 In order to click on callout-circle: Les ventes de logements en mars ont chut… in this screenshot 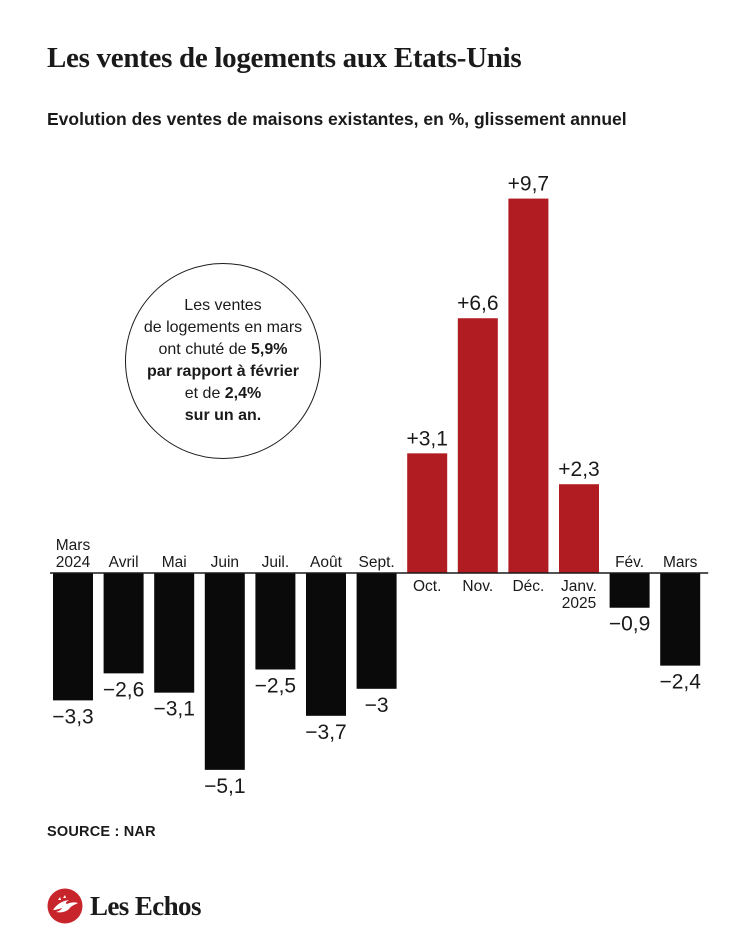, I will do `click(223, 361)`.